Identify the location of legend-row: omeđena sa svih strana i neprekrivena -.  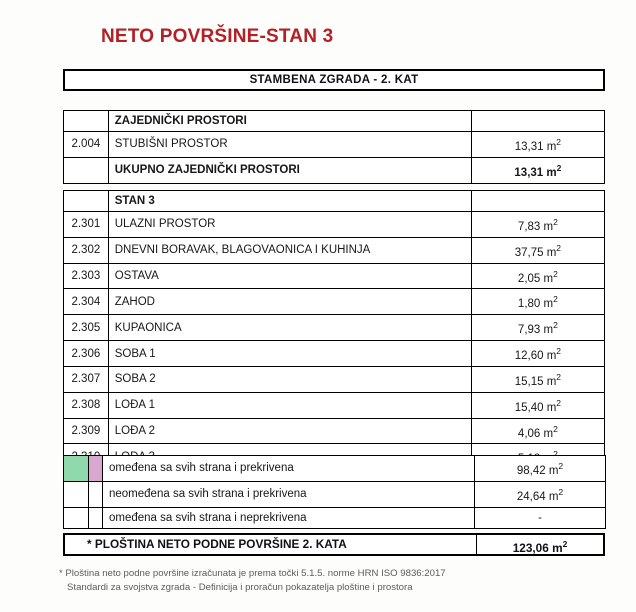
(334, 517).